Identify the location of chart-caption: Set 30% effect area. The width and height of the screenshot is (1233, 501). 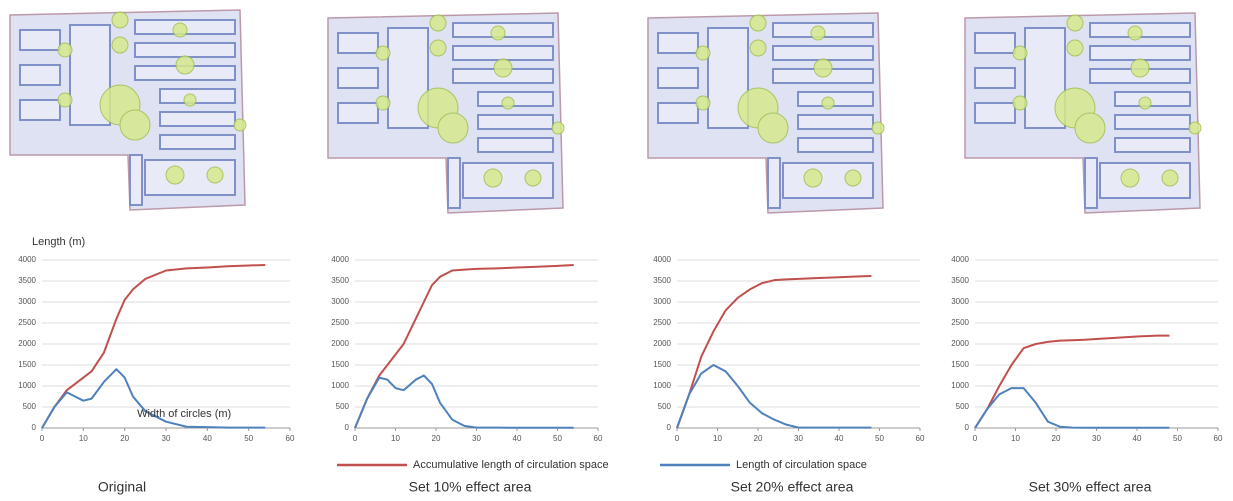
(1090, 487).